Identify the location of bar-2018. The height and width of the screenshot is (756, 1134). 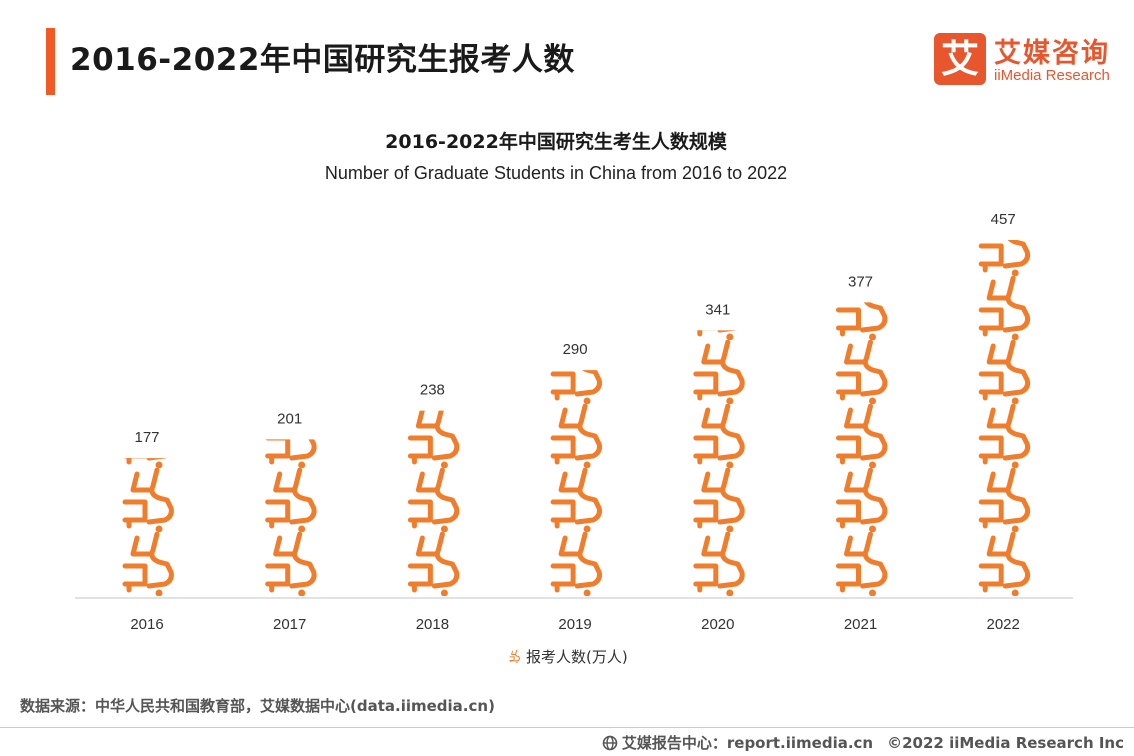
(433, 501).